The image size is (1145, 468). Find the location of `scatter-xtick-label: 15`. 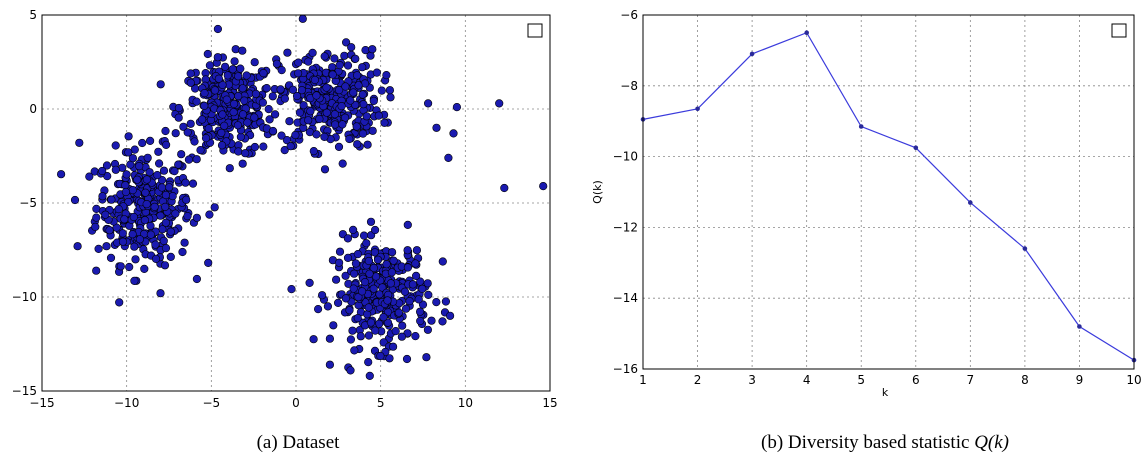

scatter-xtick-label: 15 is located at coordinates (549, 403).